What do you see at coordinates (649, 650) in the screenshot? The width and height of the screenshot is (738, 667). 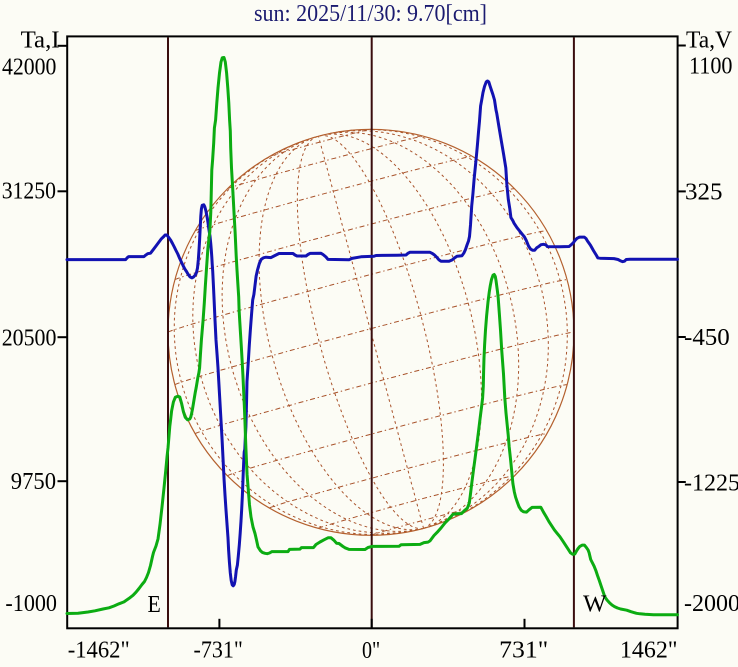 I see `svg-text: 1462"` at bounding box center [649, 650].